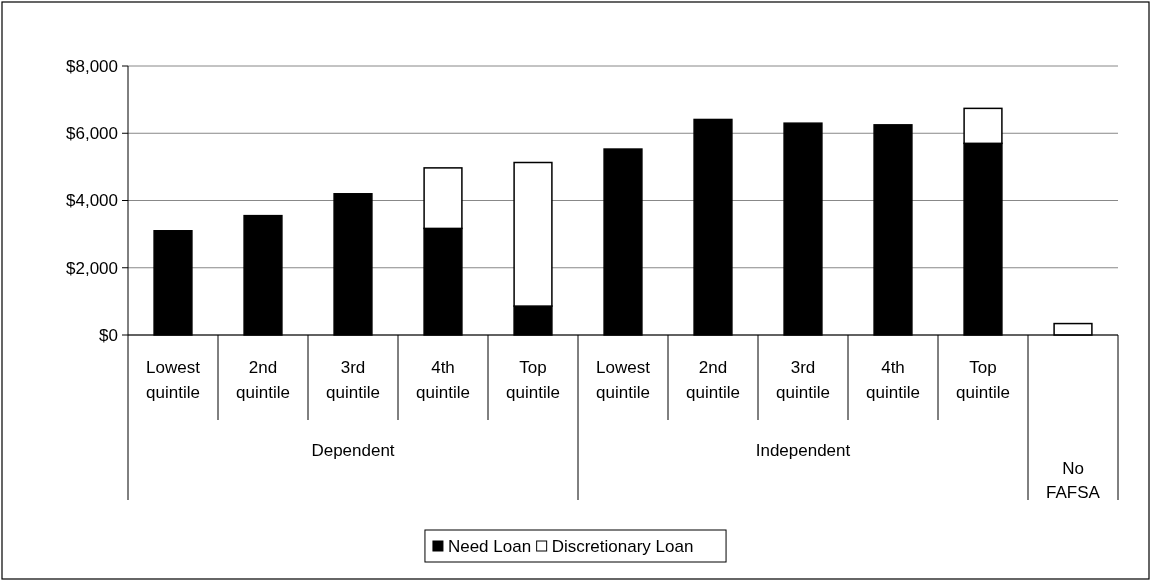 The width and height of the screenshot is (1151, 583). What do you see at coordinates (622, 546) in the screenshot?
I see `legend-label: Discretionary Loan` at bounding box center [622, 546].